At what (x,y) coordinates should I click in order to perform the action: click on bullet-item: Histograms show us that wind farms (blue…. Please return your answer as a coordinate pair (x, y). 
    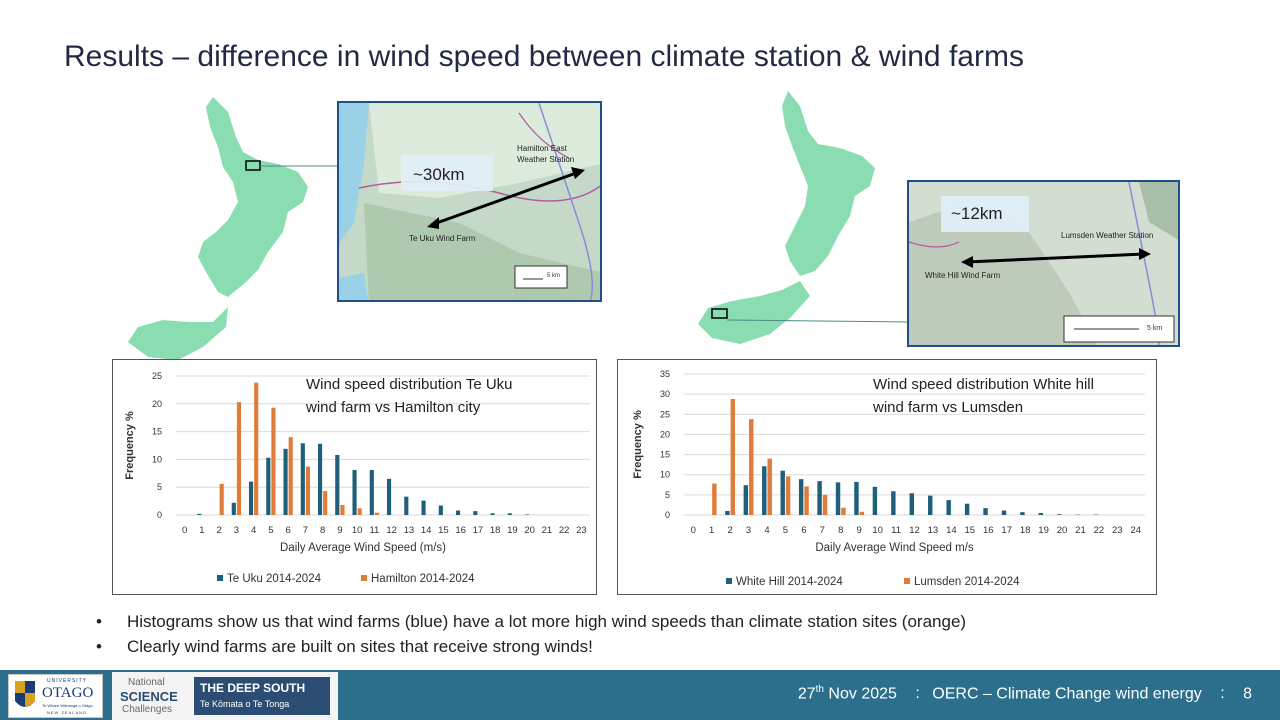
    Looking at the image, I should click on (531, 622).